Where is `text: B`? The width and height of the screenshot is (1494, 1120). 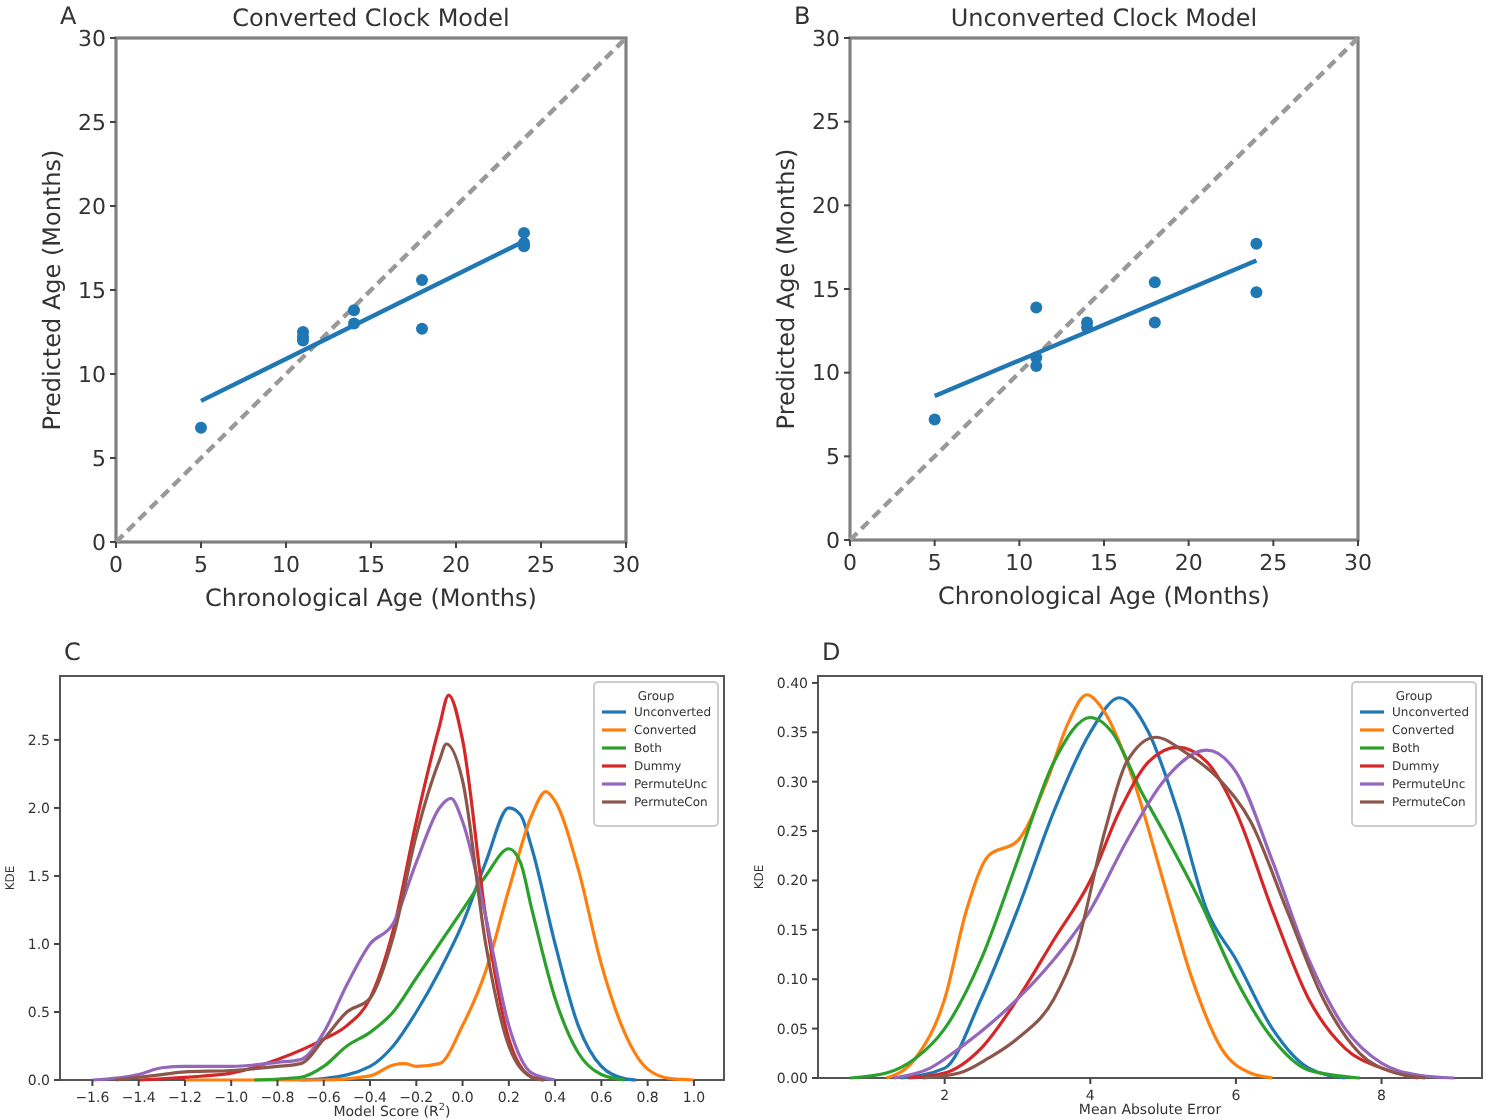
text: B is located at coordinates (802, 16).